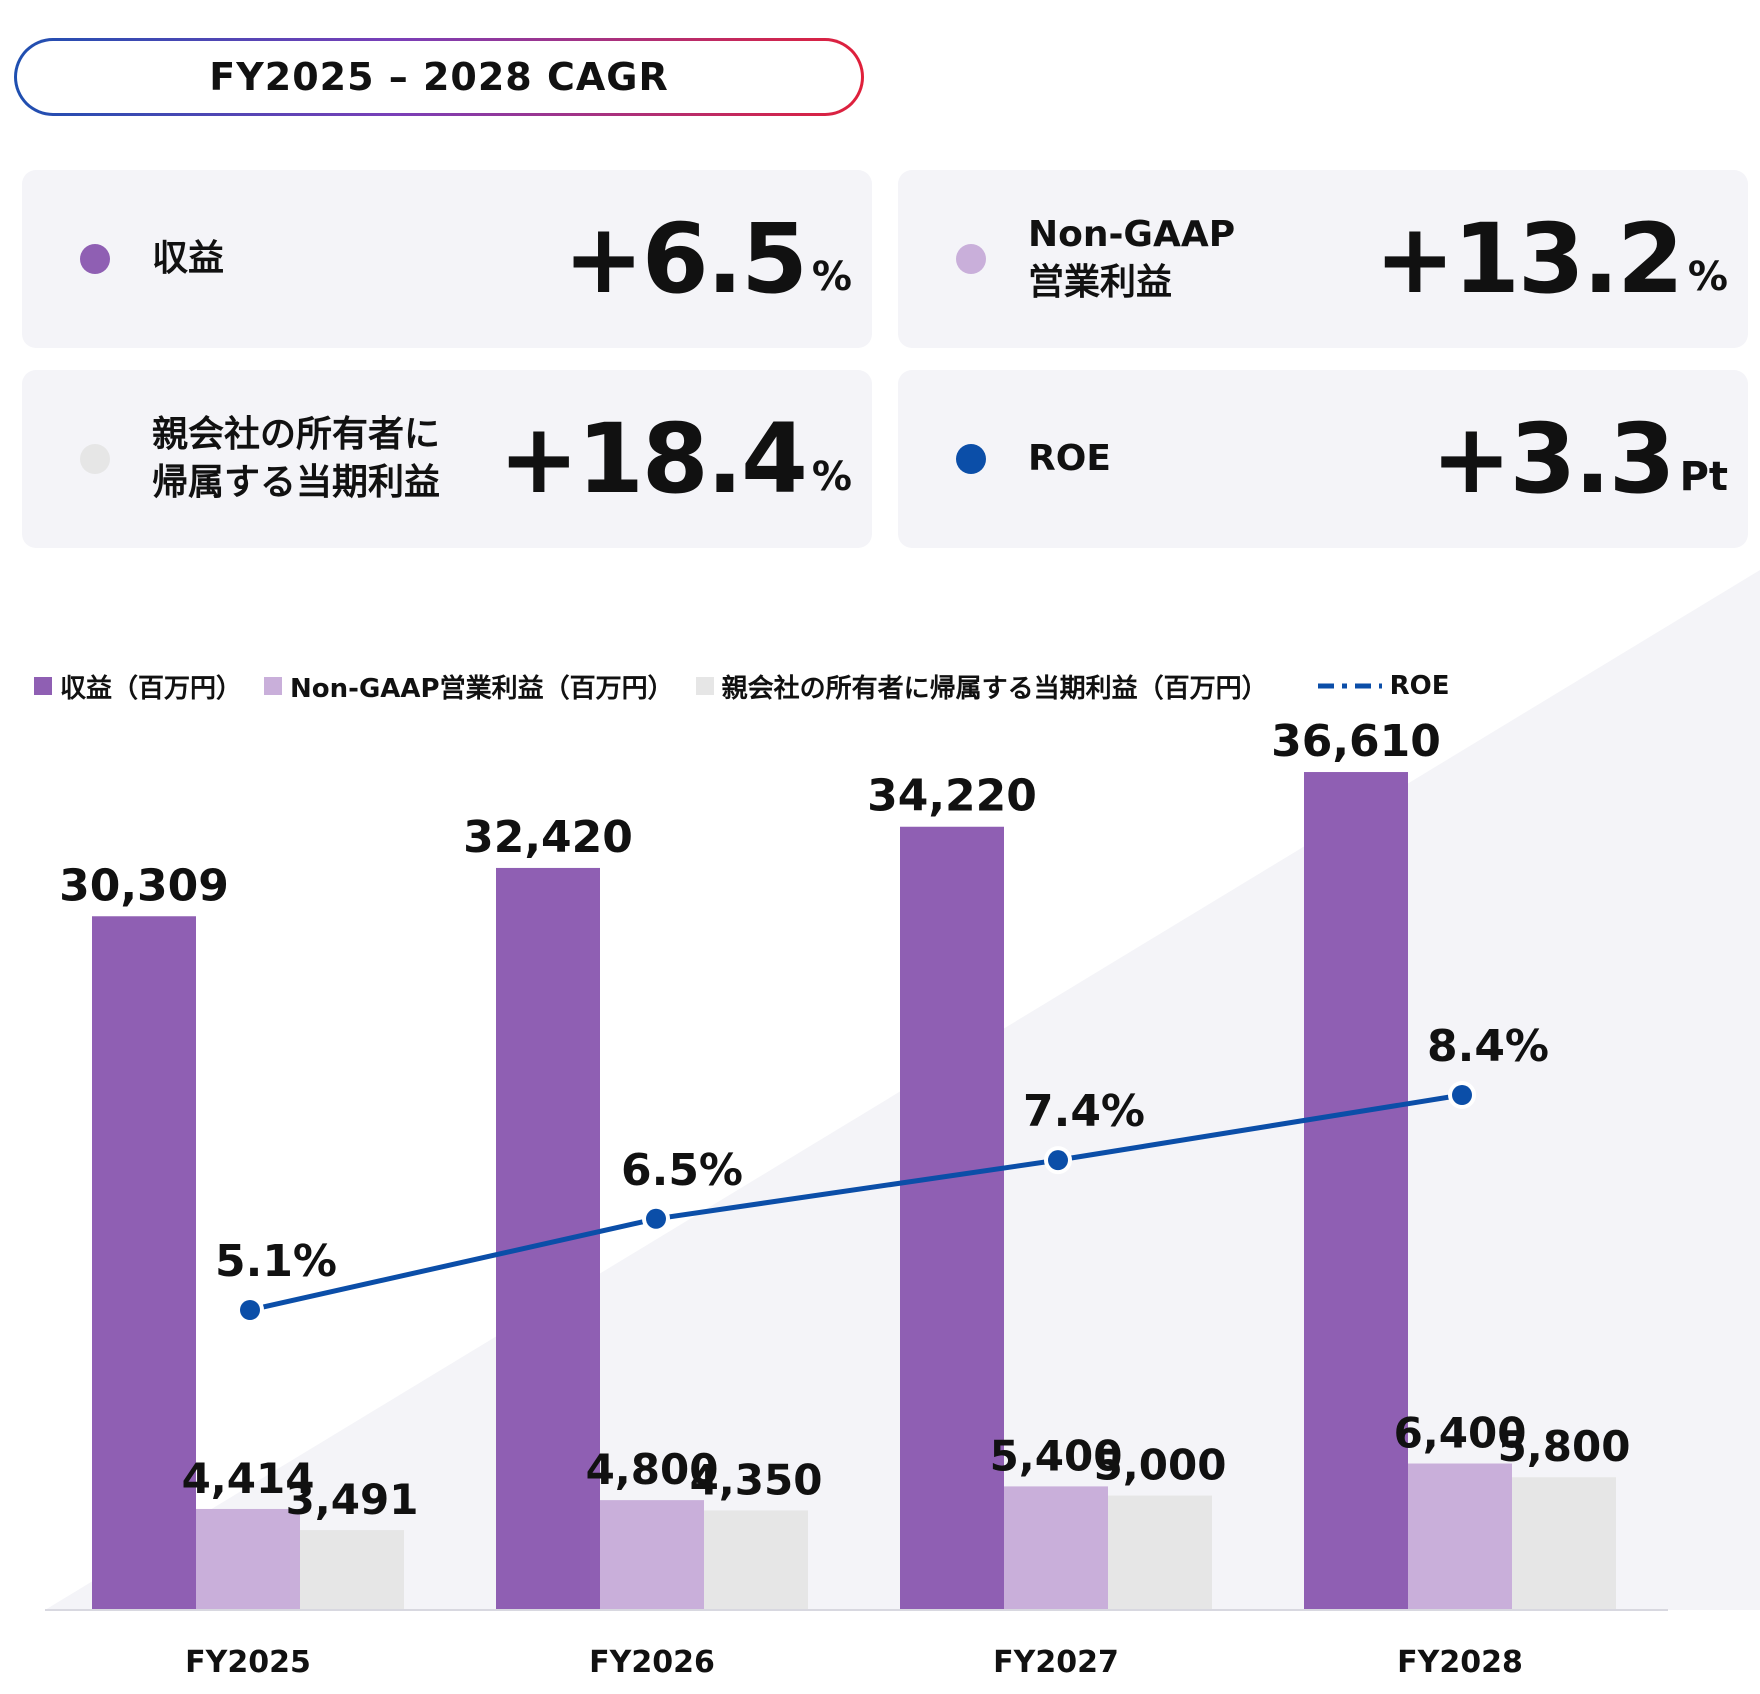  I want to click on x-axis-tick-label: FY2026, so click(652, 1662).